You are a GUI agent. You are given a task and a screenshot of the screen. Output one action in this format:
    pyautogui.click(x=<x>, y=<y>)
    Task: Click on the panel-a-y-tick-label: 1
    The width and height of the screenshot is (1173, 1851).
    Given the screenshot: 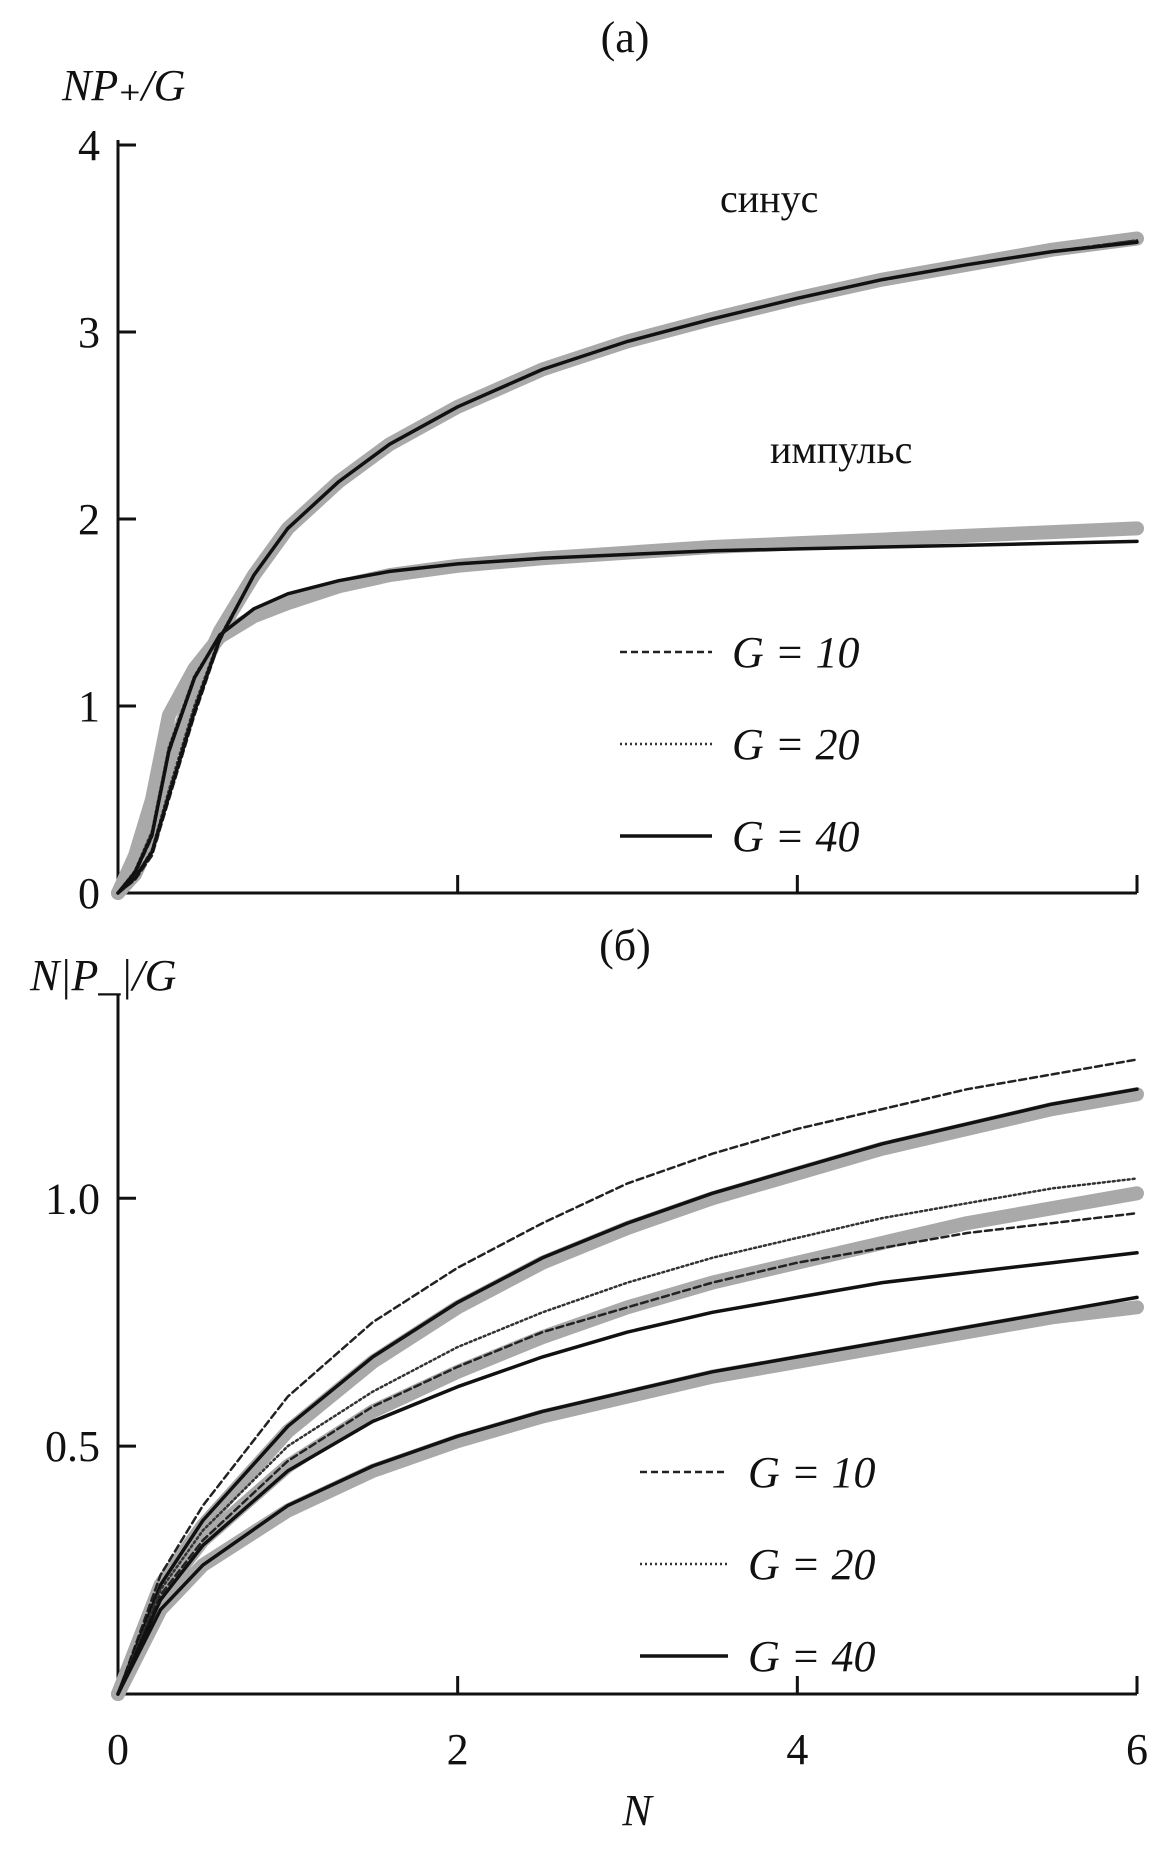 What is the action you would take?
    pyautogui.click(x=89, y=706)
    